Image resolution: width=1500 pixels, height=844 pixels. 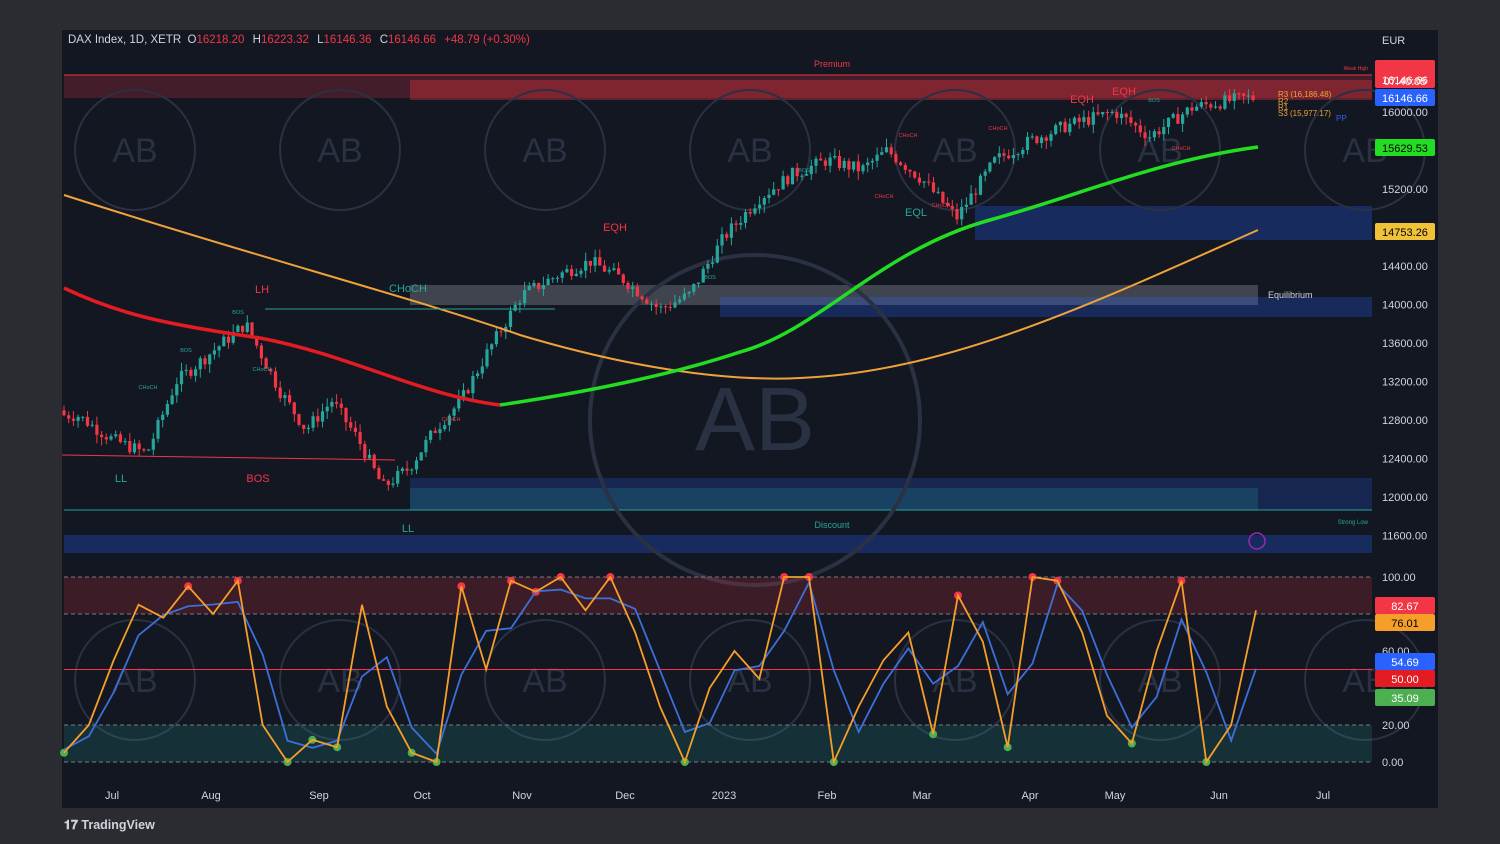 I want to click on countdown-badge: 07:40:05, so click(x=1405, y=82).